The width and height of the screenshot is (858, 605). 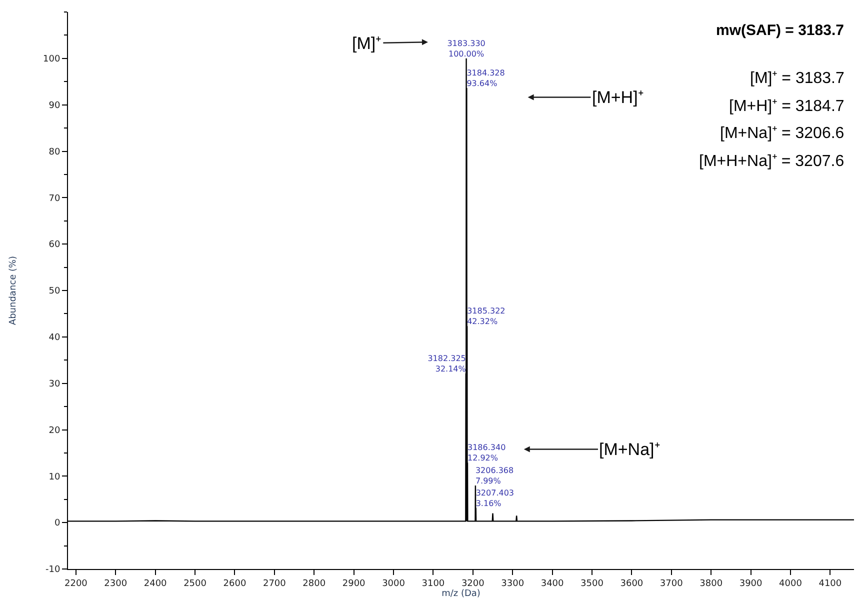 What do you see at coordinates (486, 316) in the screenshot?
I see `data-label: 3185.322 42.32%` at bounding box center [486, 316].